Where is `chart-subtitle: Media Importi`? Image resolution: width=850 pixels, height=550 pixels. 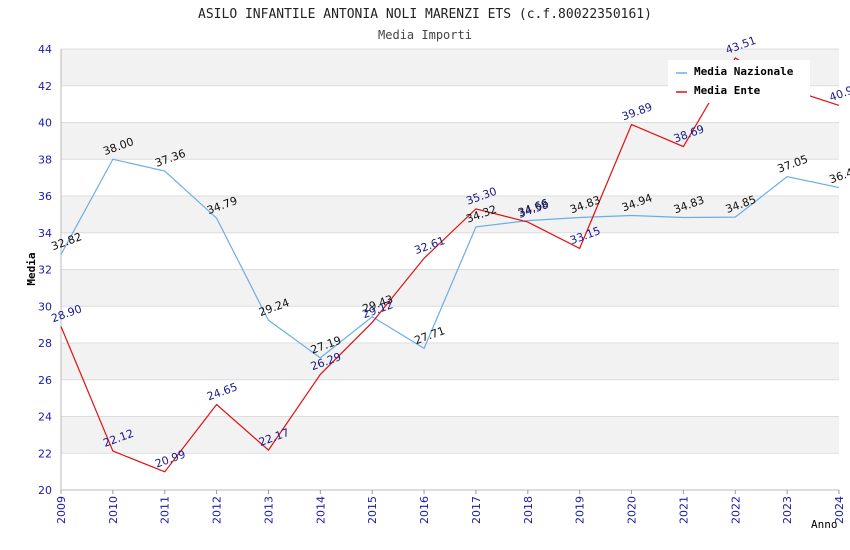 chart-subtitle: Media Importi is located at coordinates (425, 35).